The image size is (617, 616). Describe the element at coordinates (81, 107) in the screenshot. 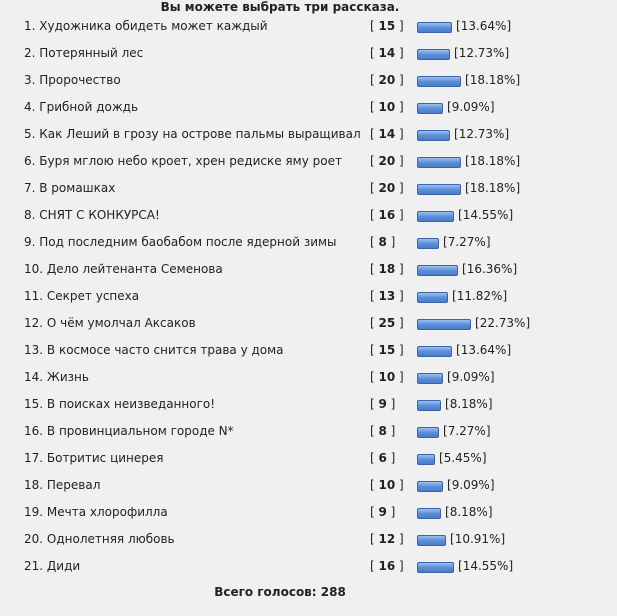

I see `option-label: 4. Грибной дождь` at that location.